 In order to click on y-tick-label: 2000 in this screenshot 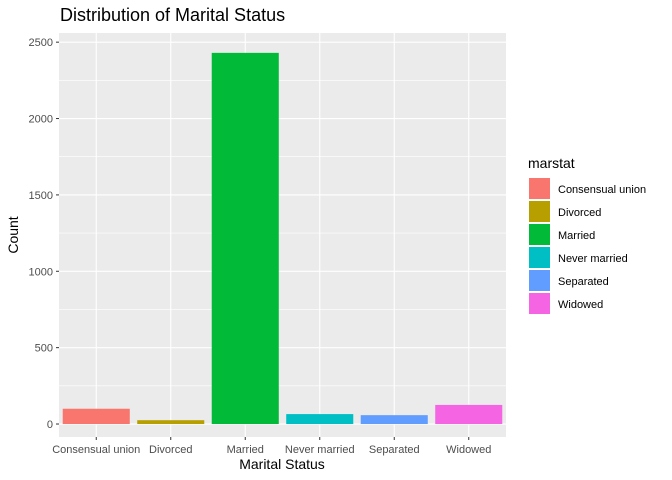, I will do `click(41, 120)`.